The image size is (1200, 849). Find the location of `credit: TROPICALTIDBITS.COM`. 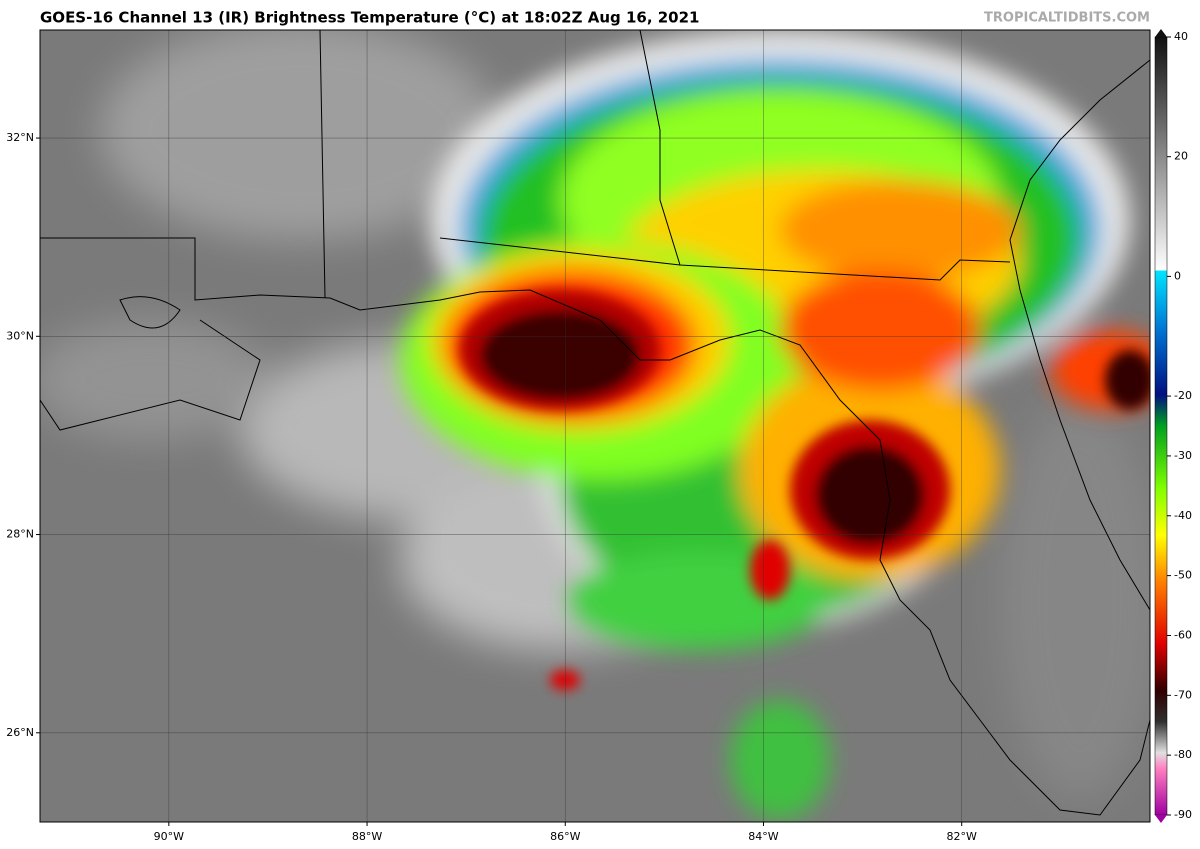

credit: TROPICALTIDBITS.COM is located at coordinates (1067, 18).